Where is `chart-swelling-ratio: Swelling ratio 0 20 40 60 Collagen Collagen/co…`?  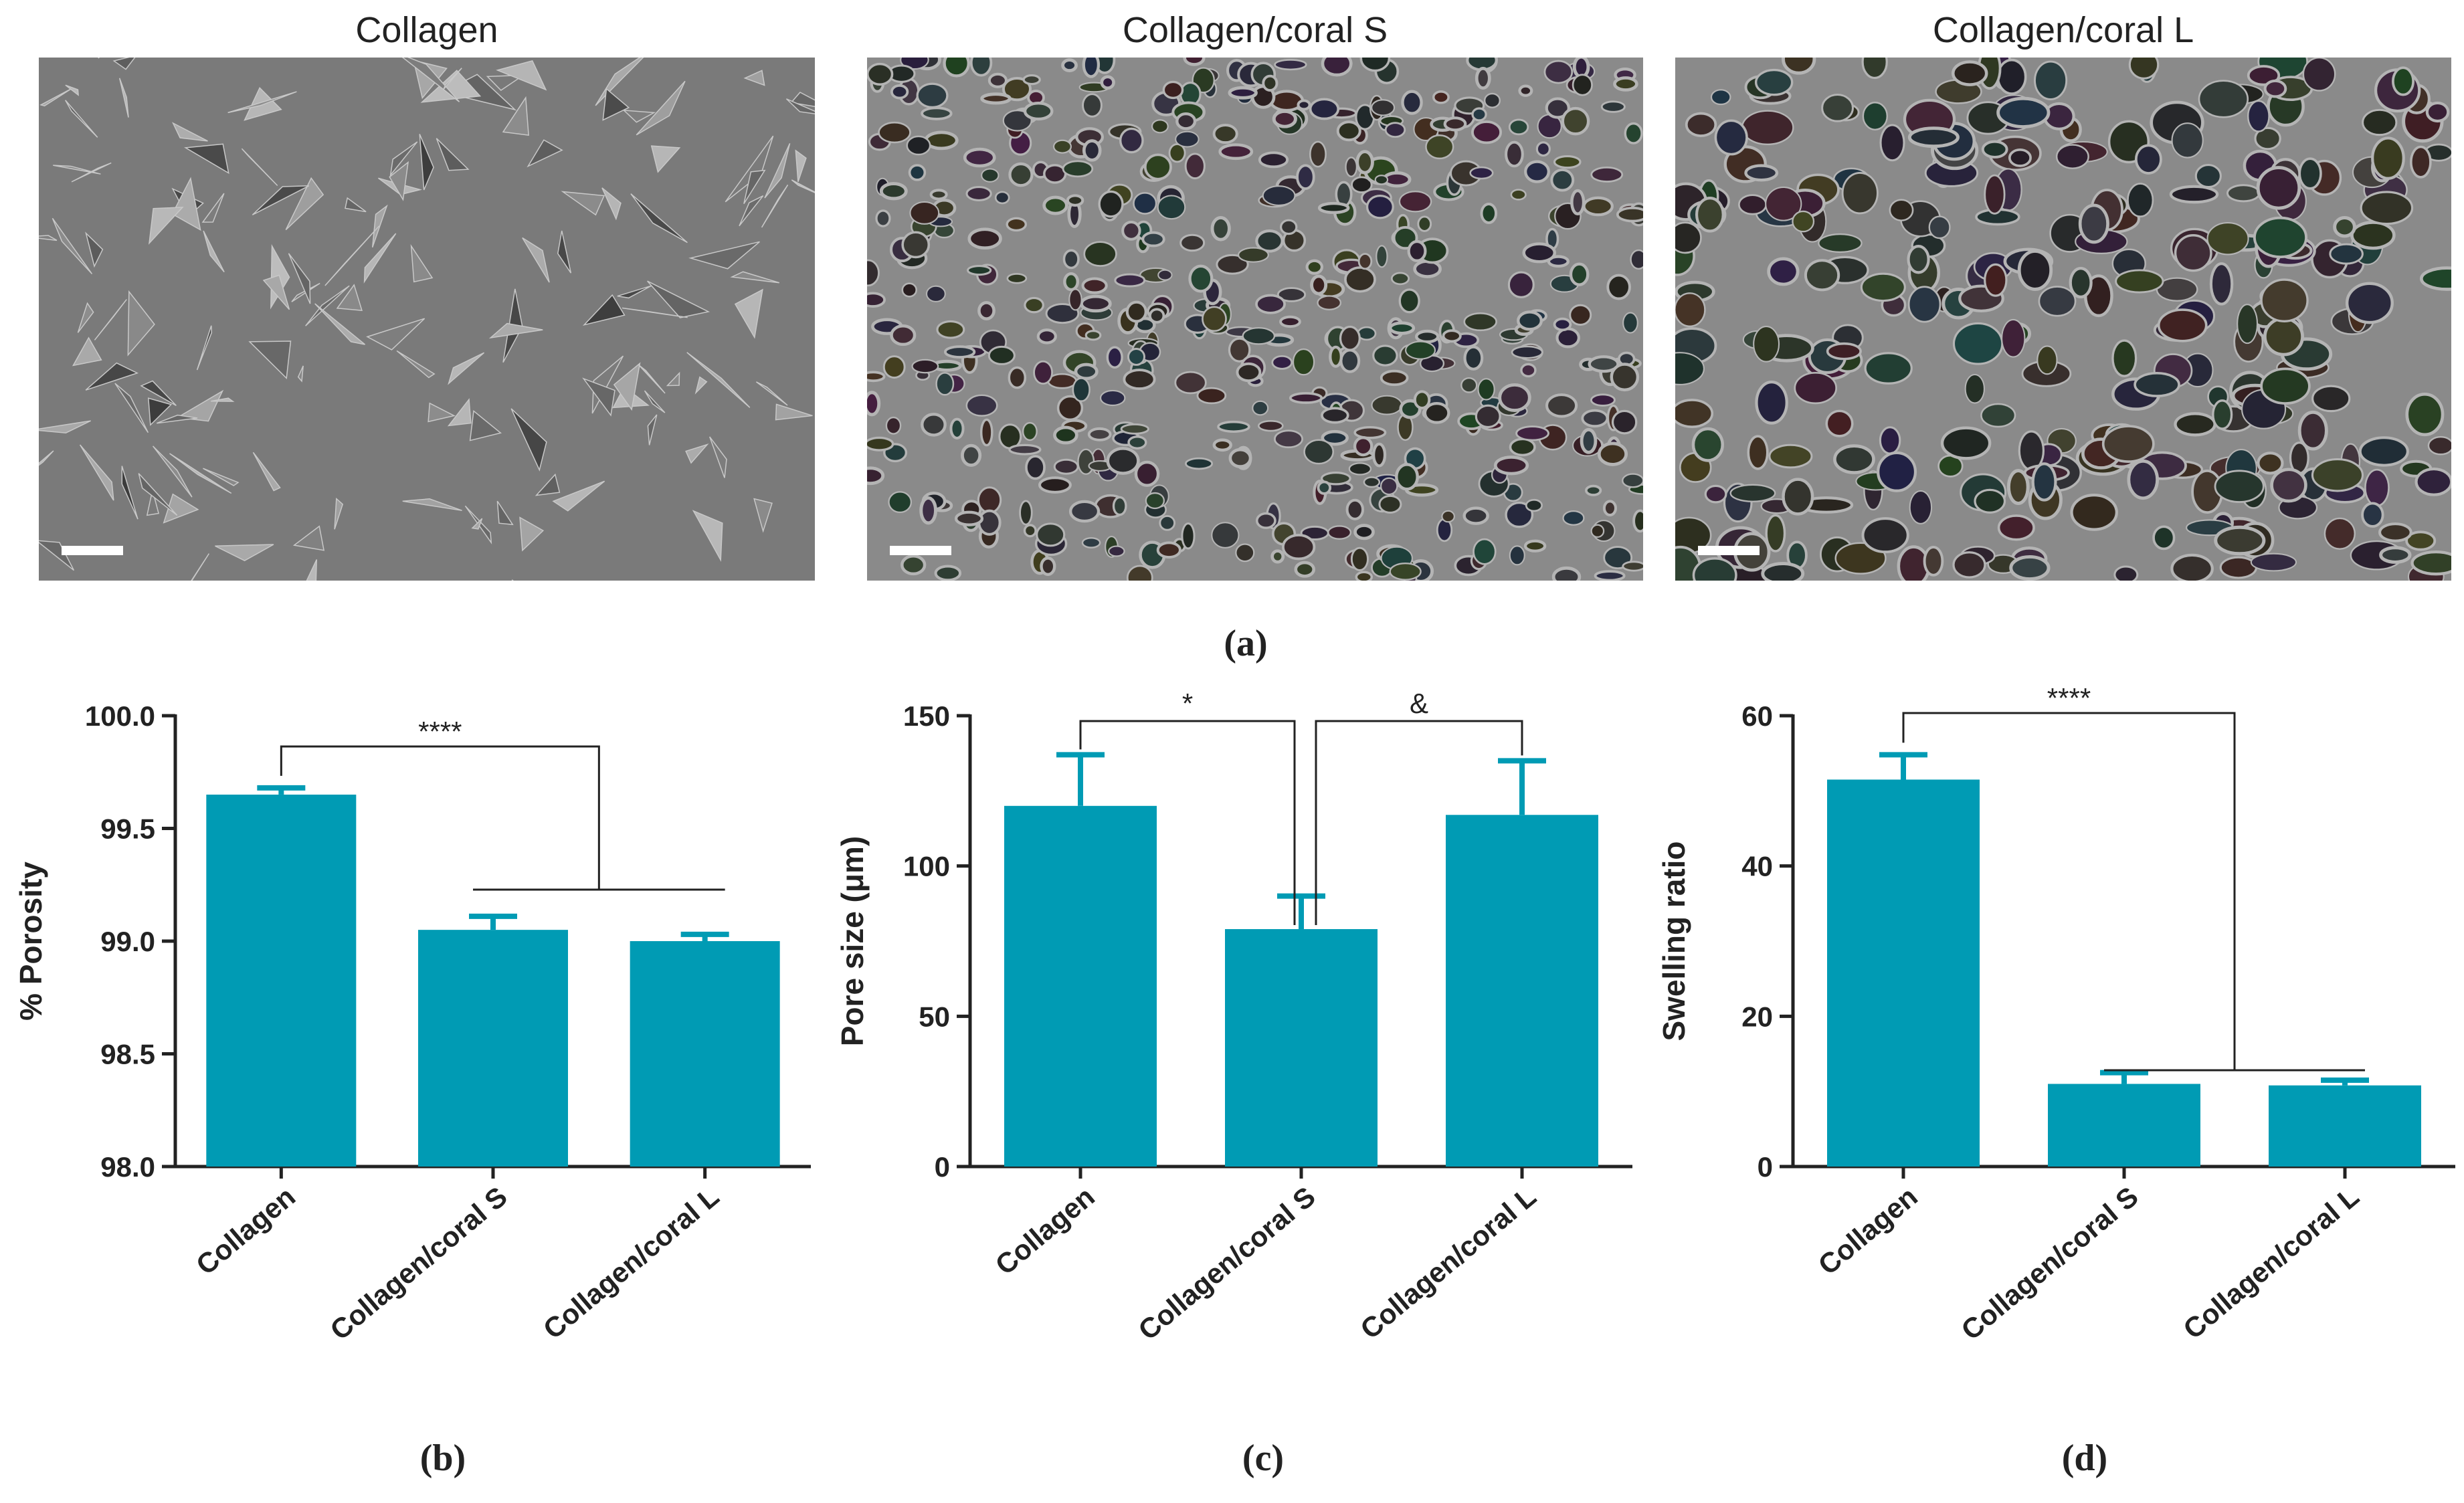 chart-swelling-ratio: Swelling ratio 0 20 40 60 Collagen Collagen/co… is located at coordinates (2055, 1014).